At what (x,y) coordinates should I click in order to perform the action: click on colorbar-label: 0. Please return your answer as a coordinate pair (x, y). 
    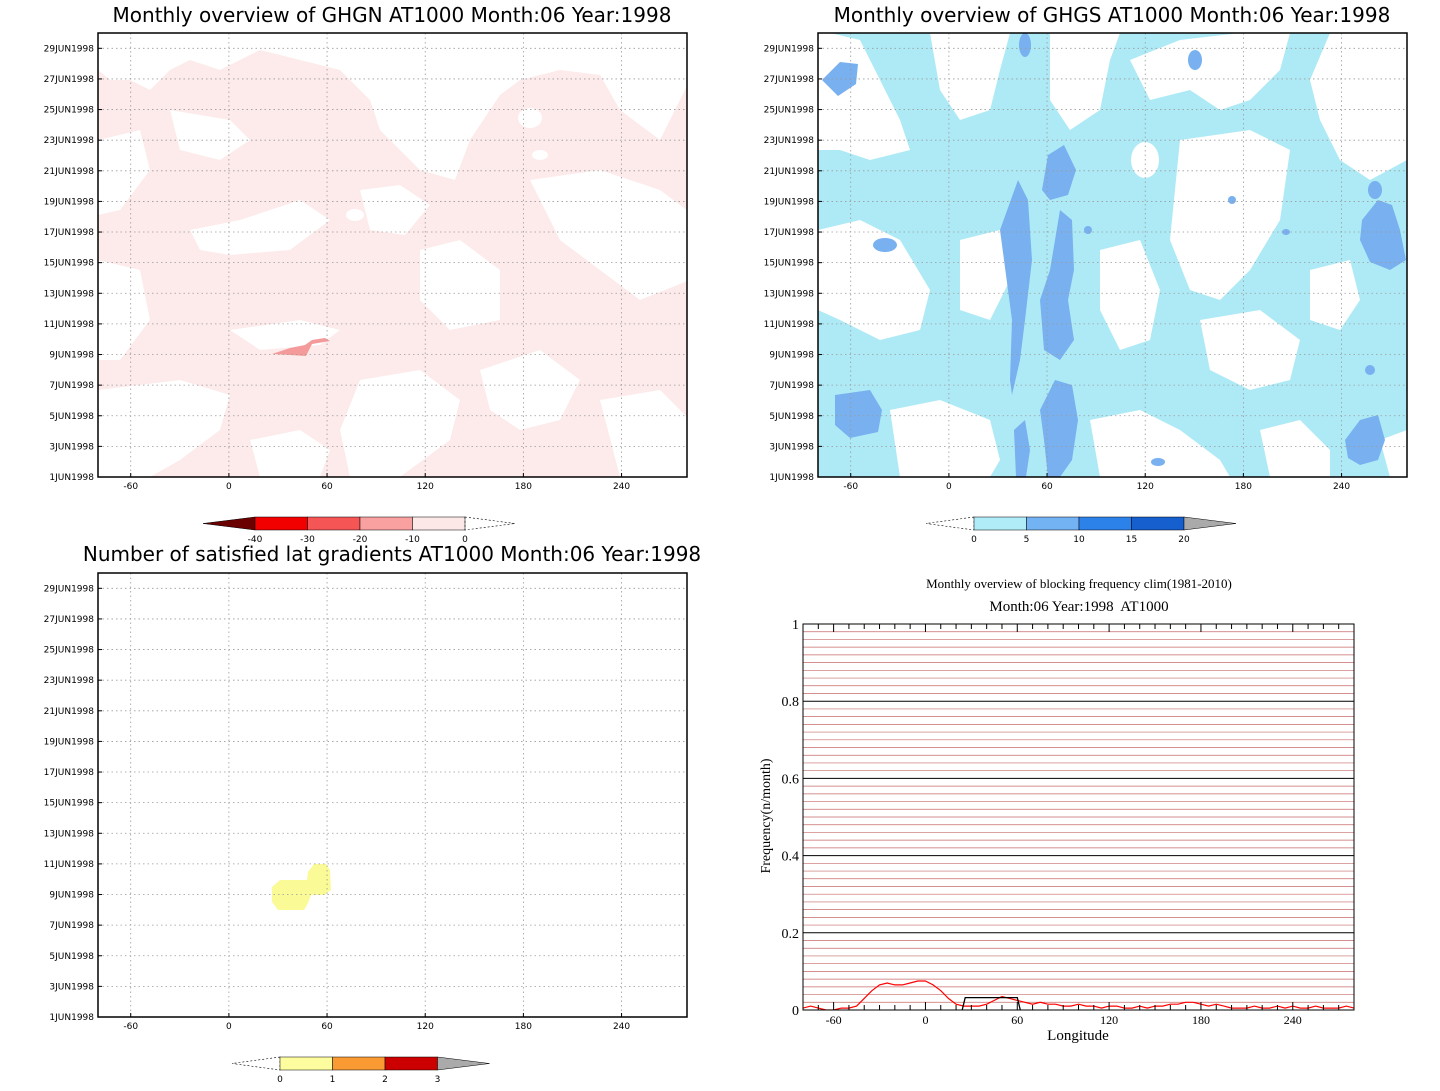
    Looking at the image, I should click on (974, 540).